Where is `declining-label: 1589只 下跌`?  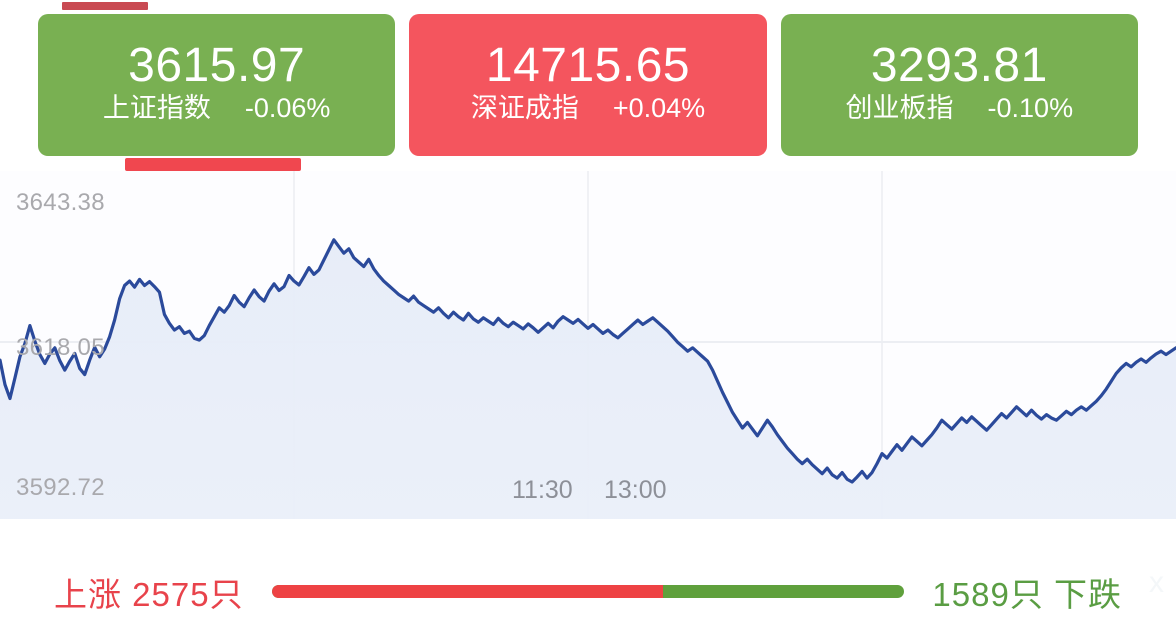 declining-label: 1589只 下跌 is located at coordinates (1027, 594).